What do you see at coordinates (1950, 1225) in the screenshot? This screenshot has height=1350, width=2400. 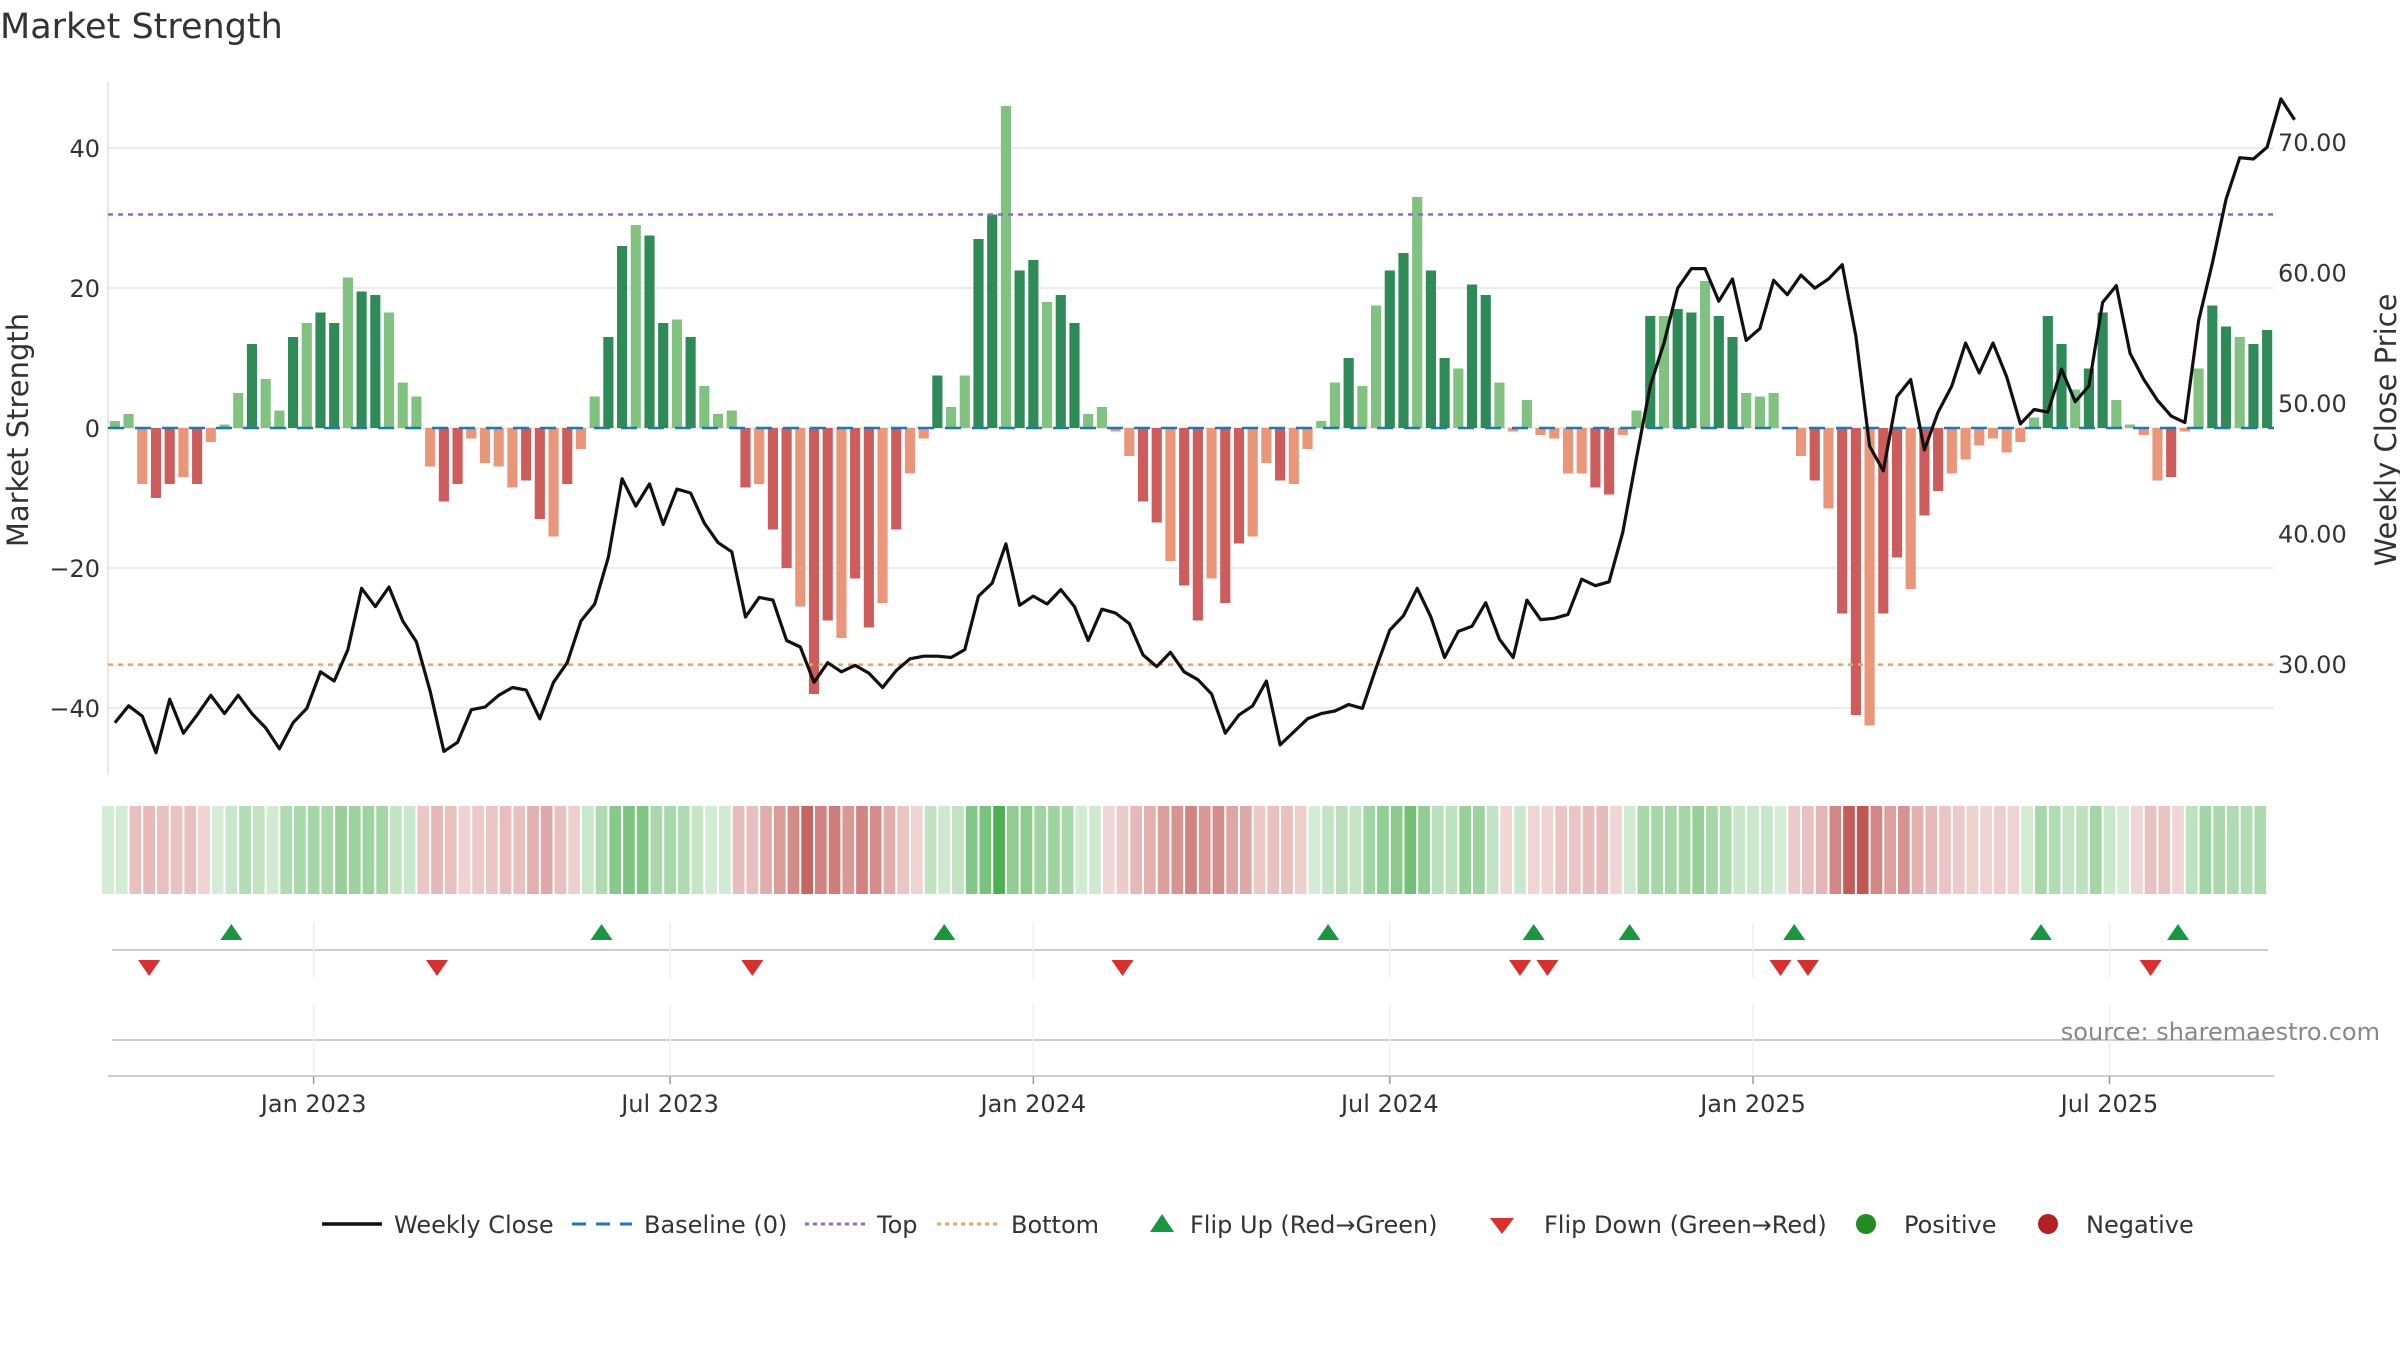 I see `legend-label: Positive` at bounding box center [1950, 1225].